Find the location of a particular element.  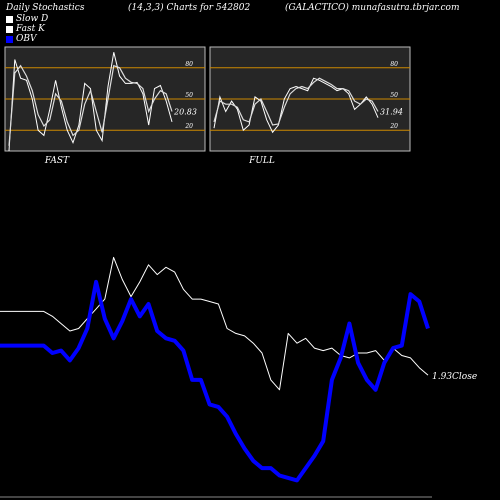

chart-params-title: (14,3,3) Charts for 542802 is located at coordinates (189, 8).